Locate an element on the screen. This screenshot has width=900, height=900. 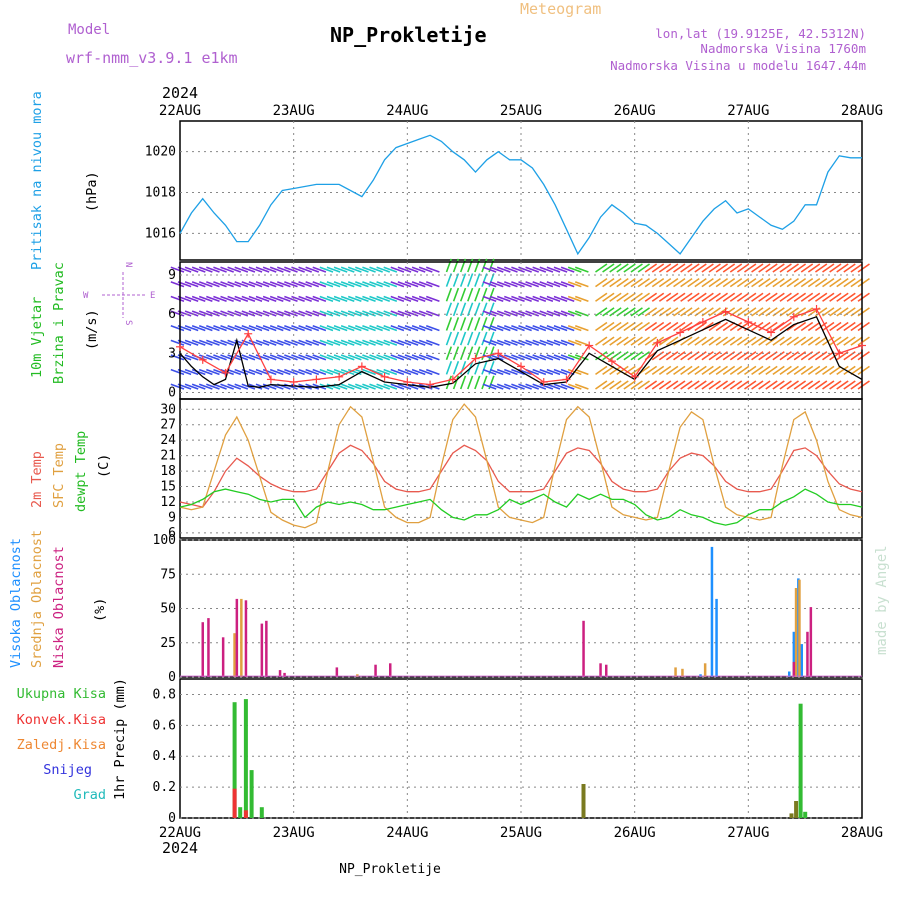
wind-compass: N S W E is located at coordinates (119, 293).